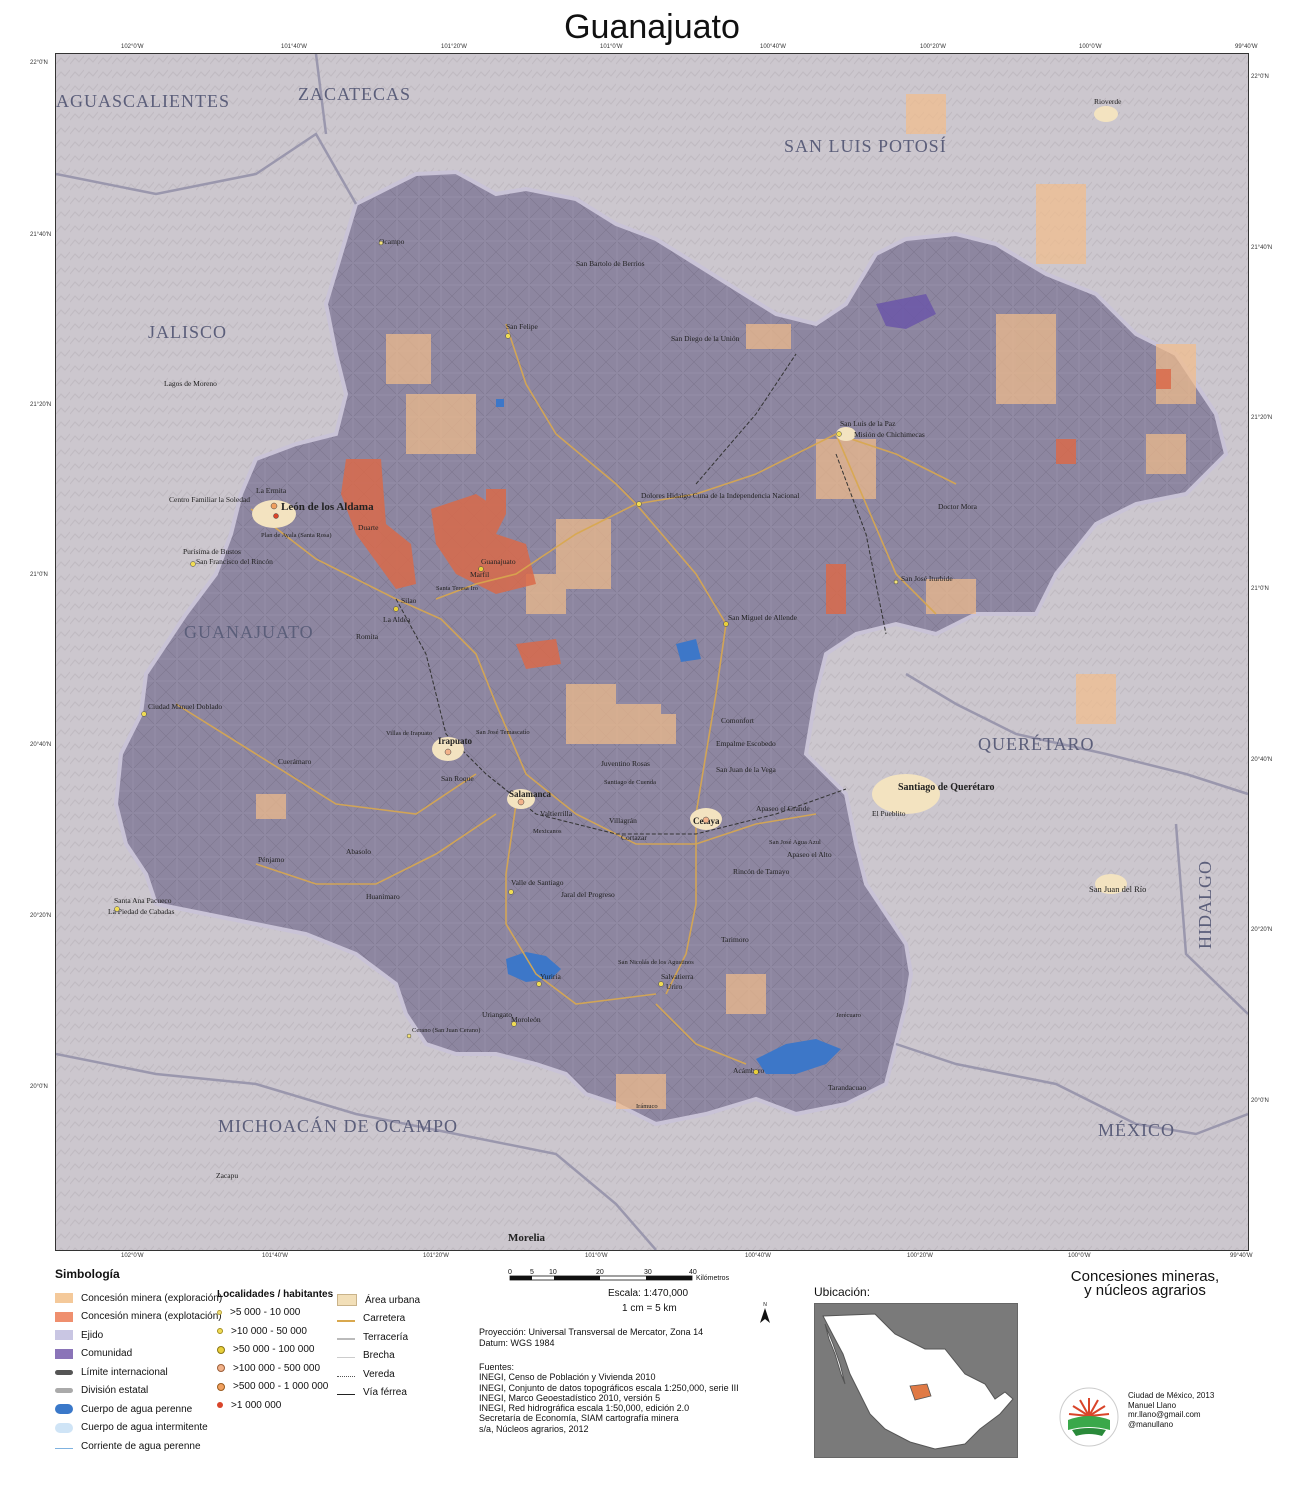  Describe the element at coordinates (227, 1175) in the screenshot. I see `place-label: Zacapu` at that location.